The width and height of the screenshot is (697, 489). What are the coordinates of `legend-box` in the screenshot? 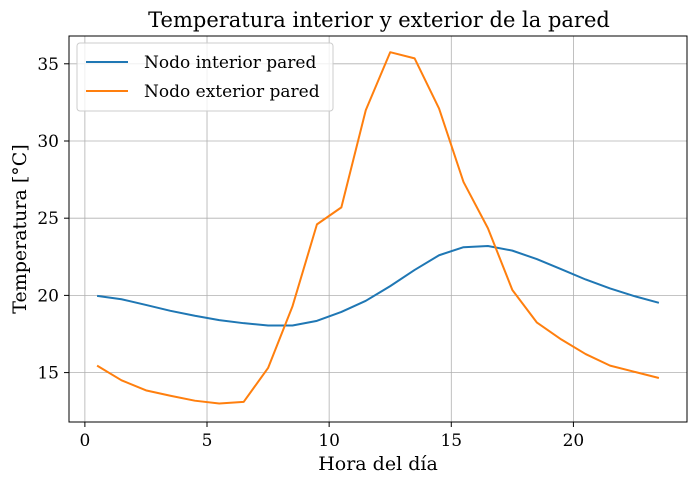 It's located at (205, 77).